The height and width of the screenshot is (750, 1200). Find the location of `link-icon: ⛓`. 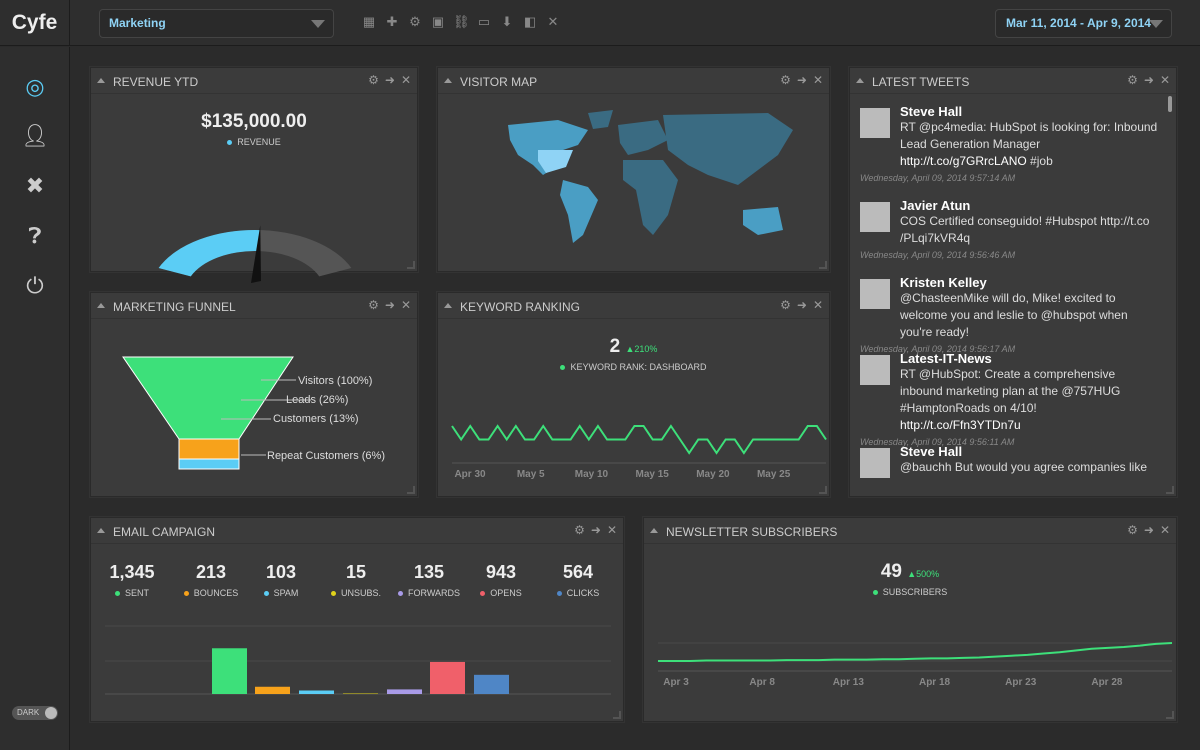

link-icon: ⛓ is located at coordinates (461, 21).